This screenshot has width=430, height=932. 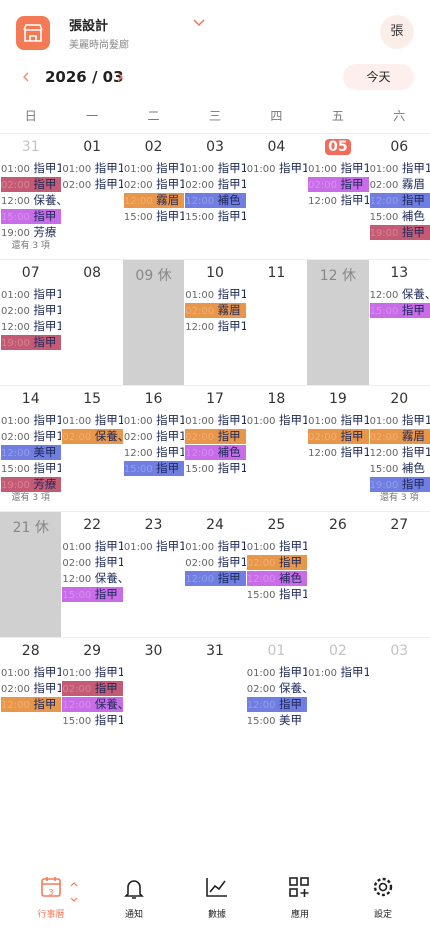 What do you see at coordinates (215, 700) in the screenshot?
I see `day-cell: 31` at bounding box center [215, 700].